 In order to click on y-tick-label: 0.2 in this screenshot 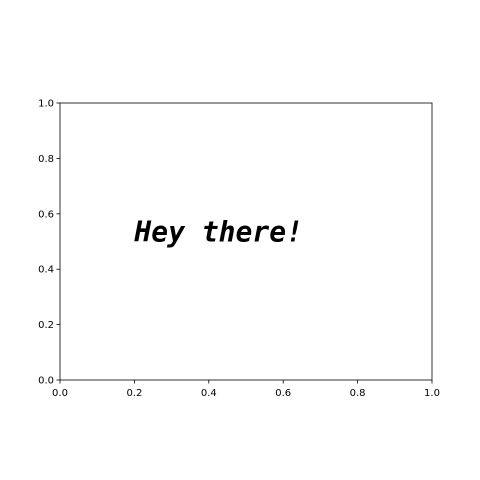, I will do `click(46, 325)`.